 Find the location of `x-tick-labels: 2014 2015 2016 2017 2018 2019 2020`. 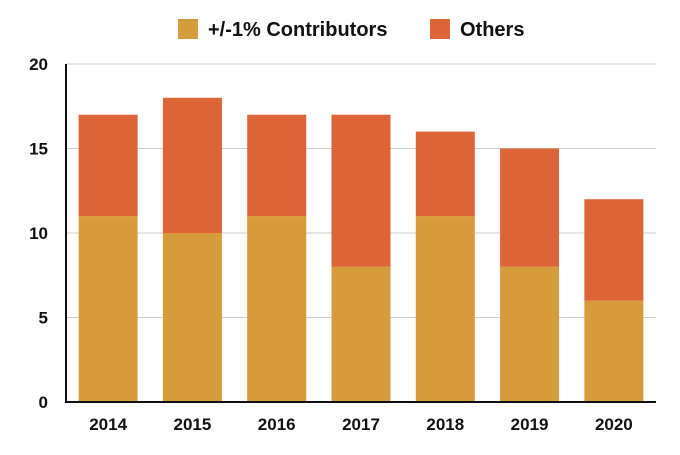

x-tick-labels: 2014 2015 2016 2017 2018 2019 2020 is located at coordinates (361, 424).